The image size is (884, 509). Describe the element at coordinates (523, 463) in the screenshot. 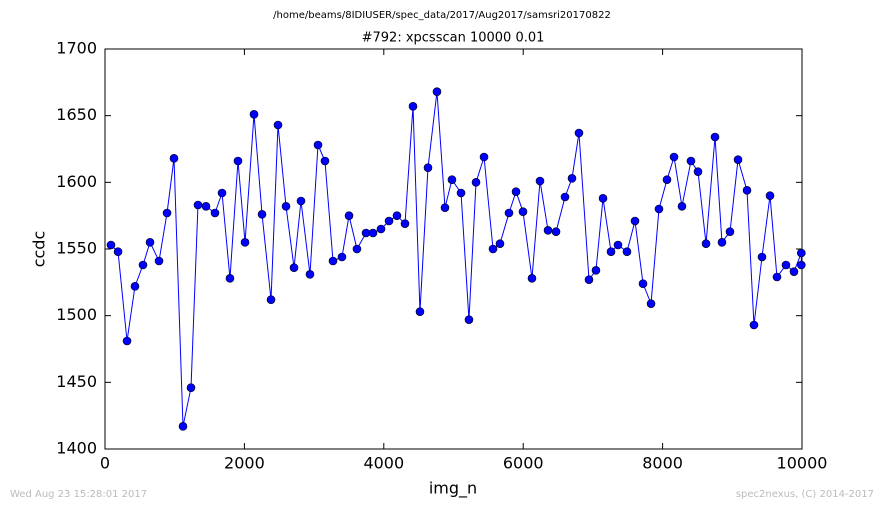

I see `x-tick-label: 6000` at that location.